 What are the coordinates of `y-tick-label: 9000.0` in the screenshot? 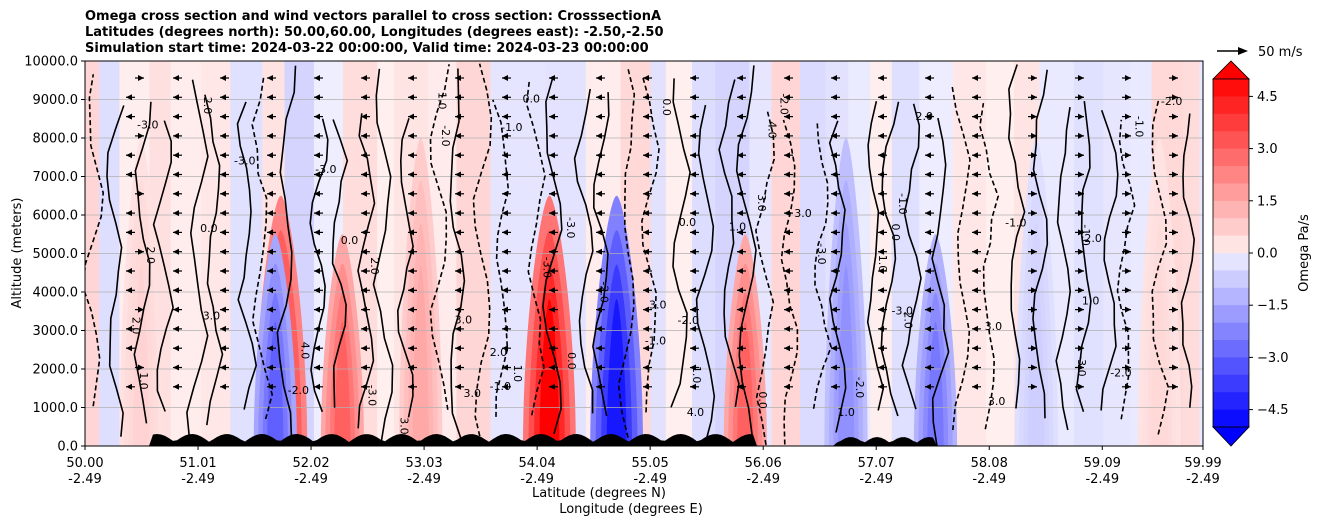 It's located at (56, 100).